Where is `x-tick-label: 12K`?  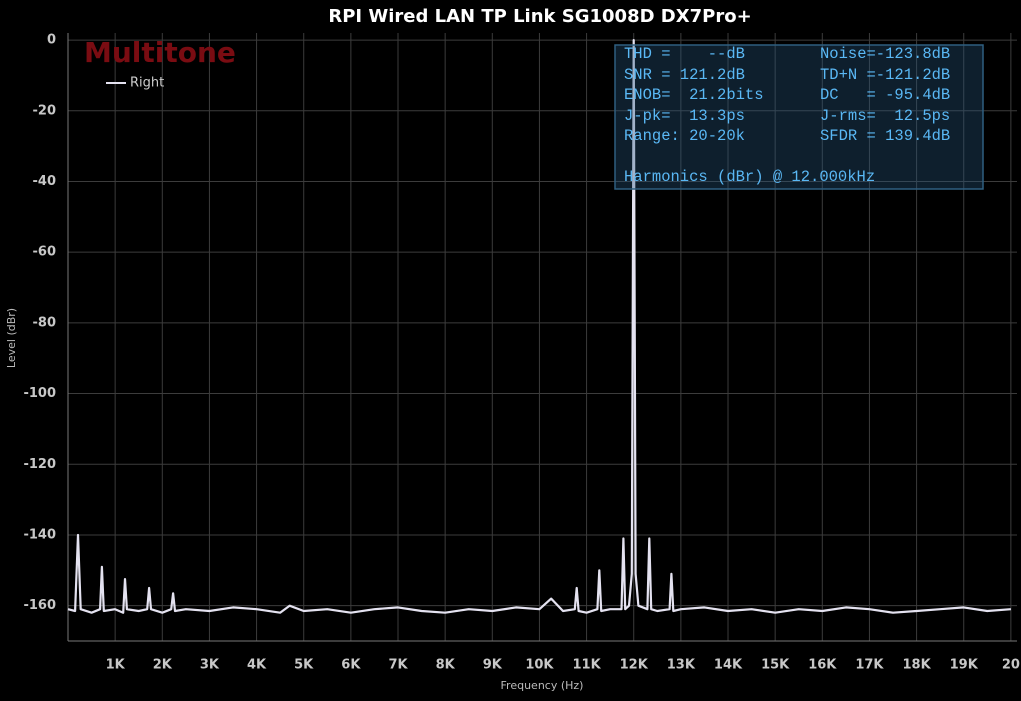 x-tick-label: 12K is located at coordinates (634, 665).